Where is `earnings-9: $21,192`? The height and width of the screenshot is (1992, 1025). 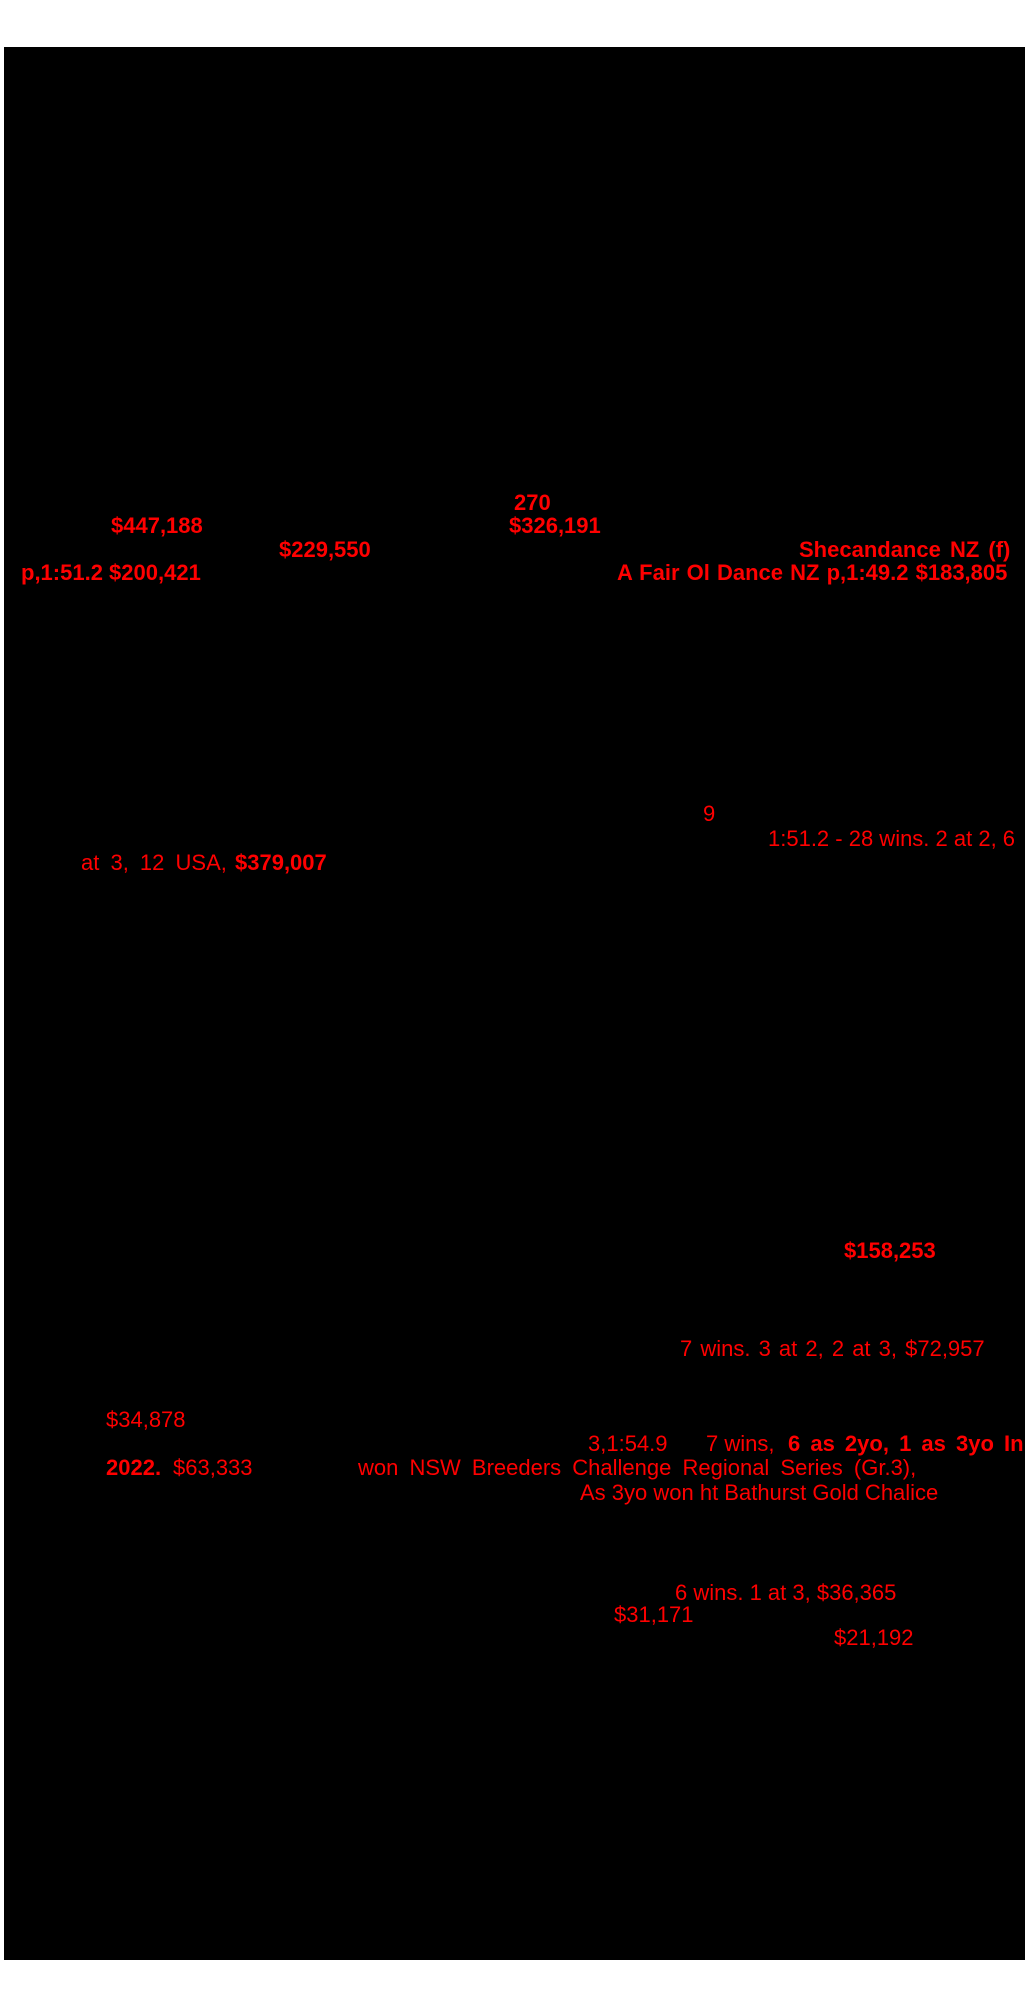
earnings-9: $21,192 is located at coordinates (874, 1637).